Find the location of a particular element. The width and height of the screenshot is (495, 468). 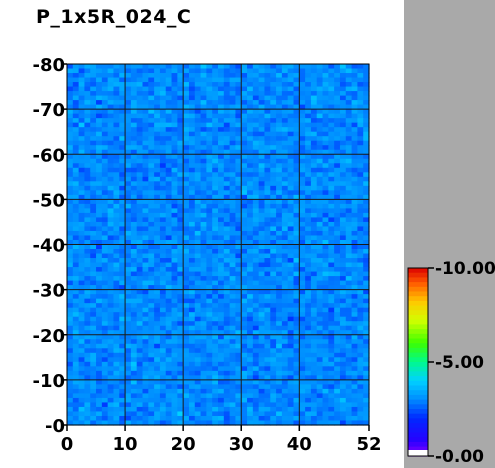

colorbar-swatch is located at coordinates (418, 346).